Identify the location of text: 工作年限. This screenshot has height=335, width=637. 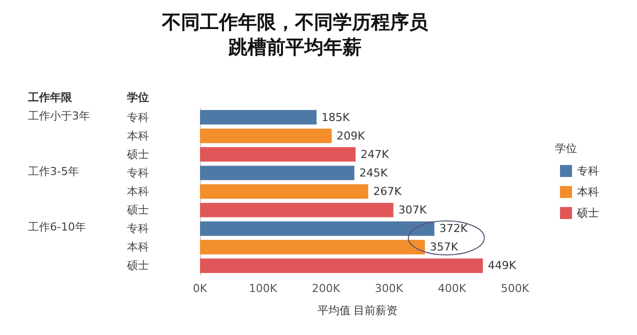
(50, 97).